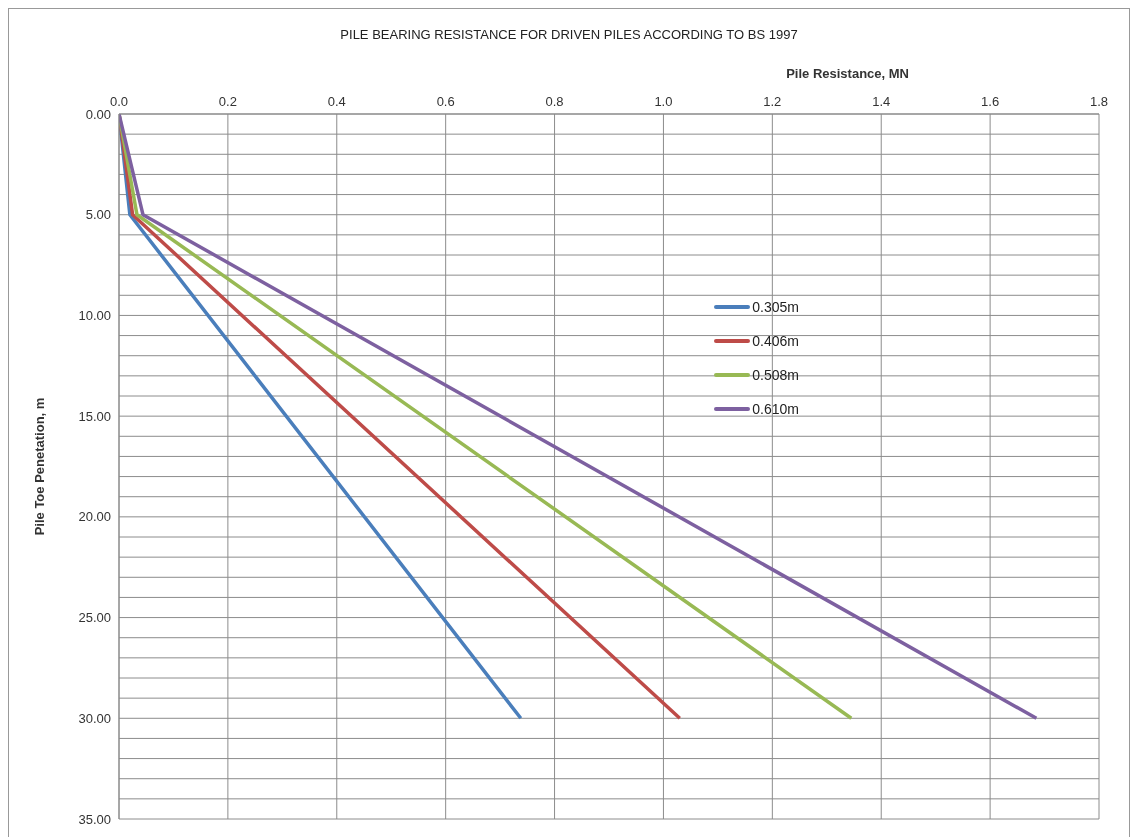 This screenshot has height=837, width=1139. Describe the element at coordinates (554, 101) in the screenshot. I see `x-tick-label: 0.8` at that location.